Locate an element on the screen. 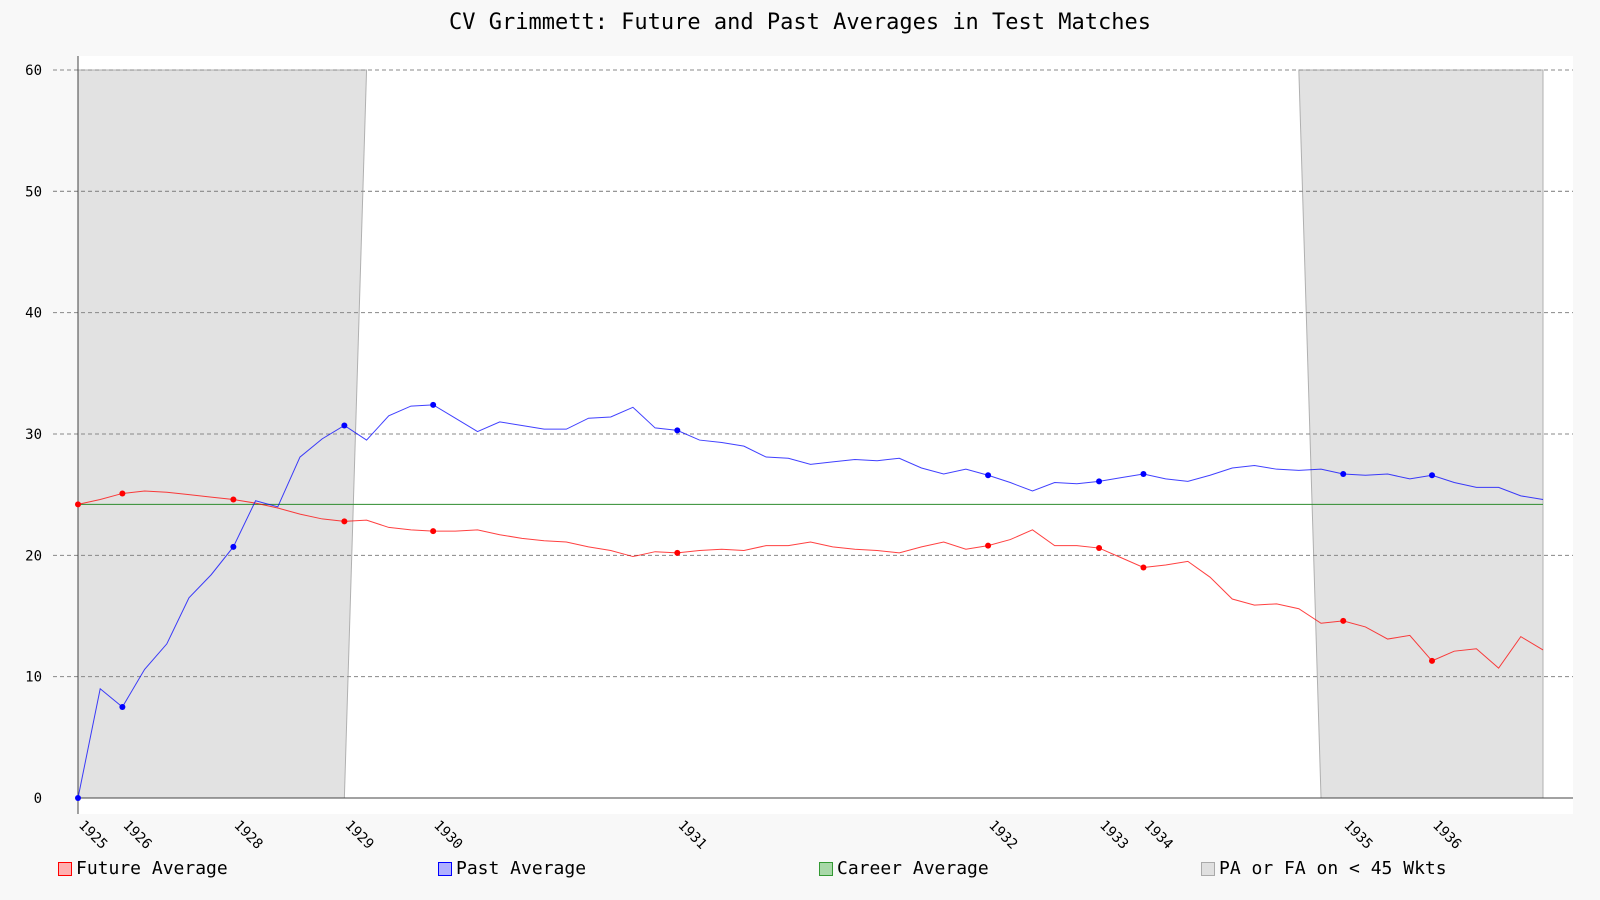 This screenshot has height=900, width=1600. legend-item-threshold-region: PA or FA on < 45 Wkts is located at coordinates (1324, 868).